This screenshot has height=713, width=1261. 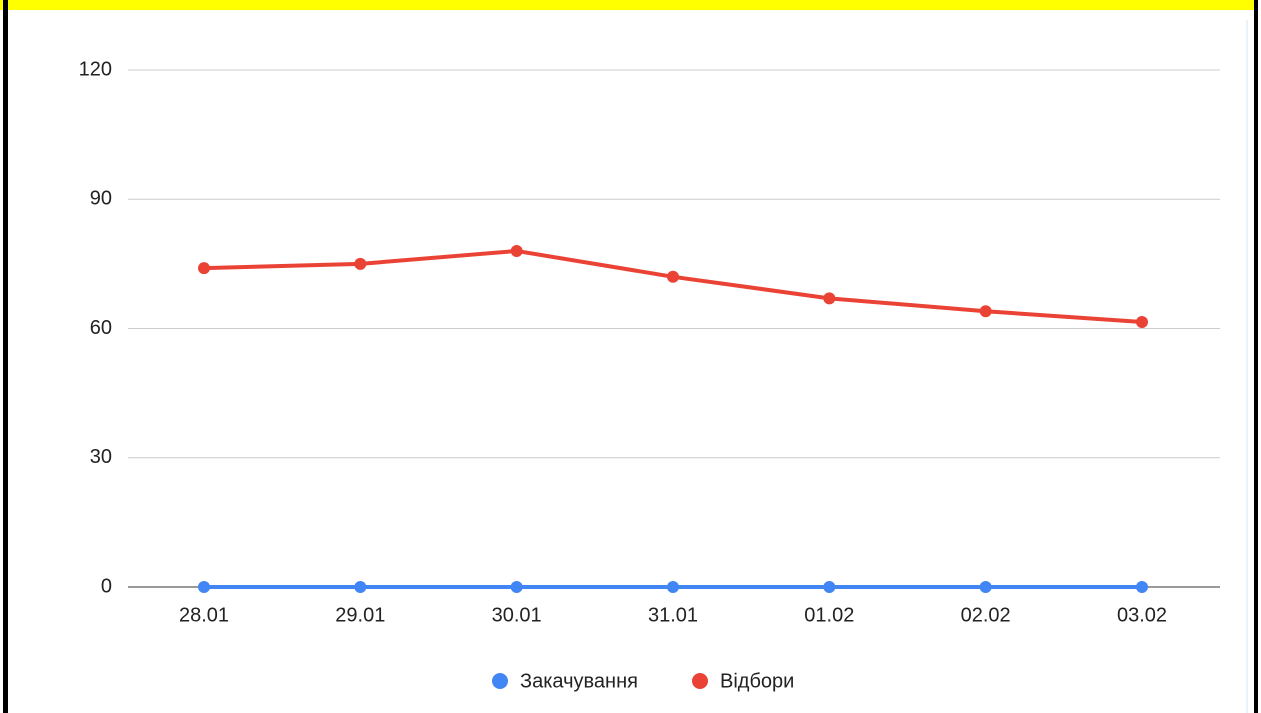 I want to click on x-tick-label: 02.02, so click(x=986, y=615).